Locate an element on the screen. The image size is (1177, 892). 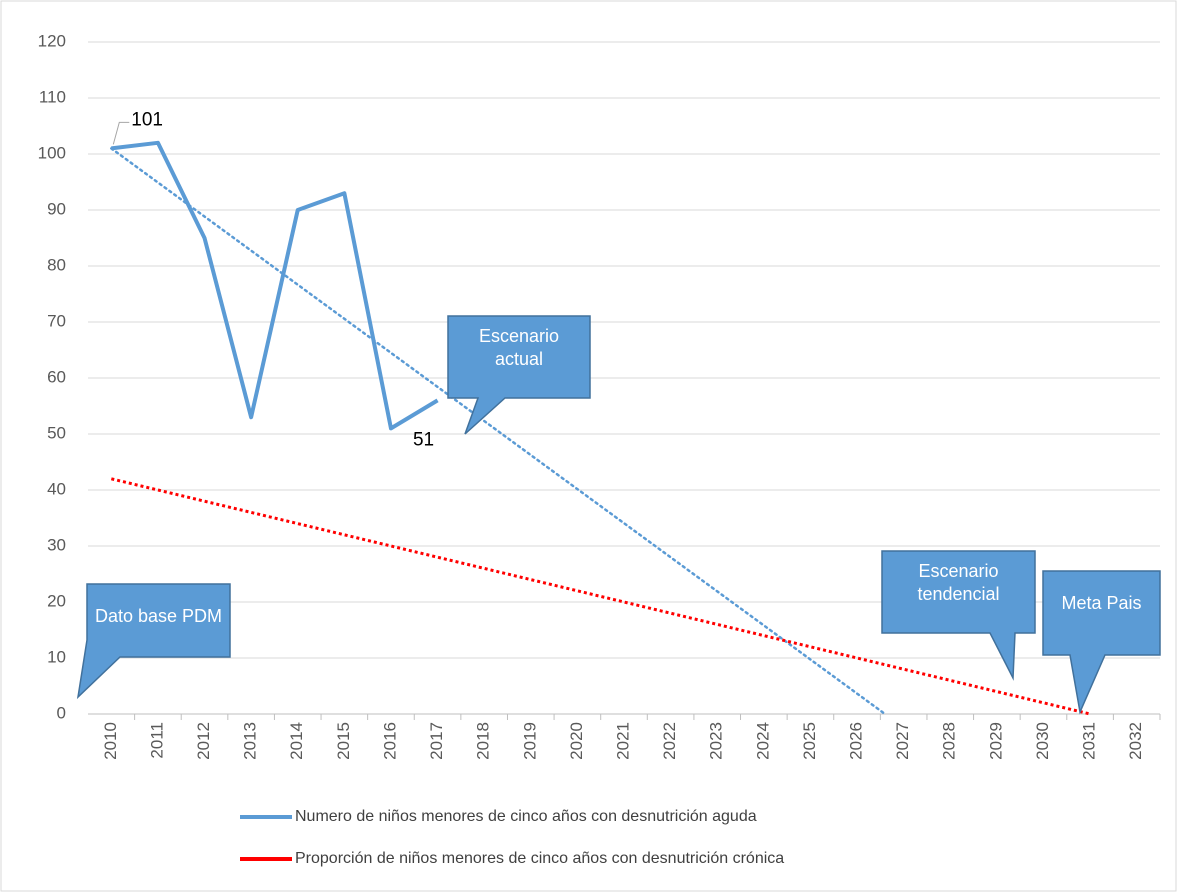
x-tick-label: 2024 is located at coordinates (762, 741).